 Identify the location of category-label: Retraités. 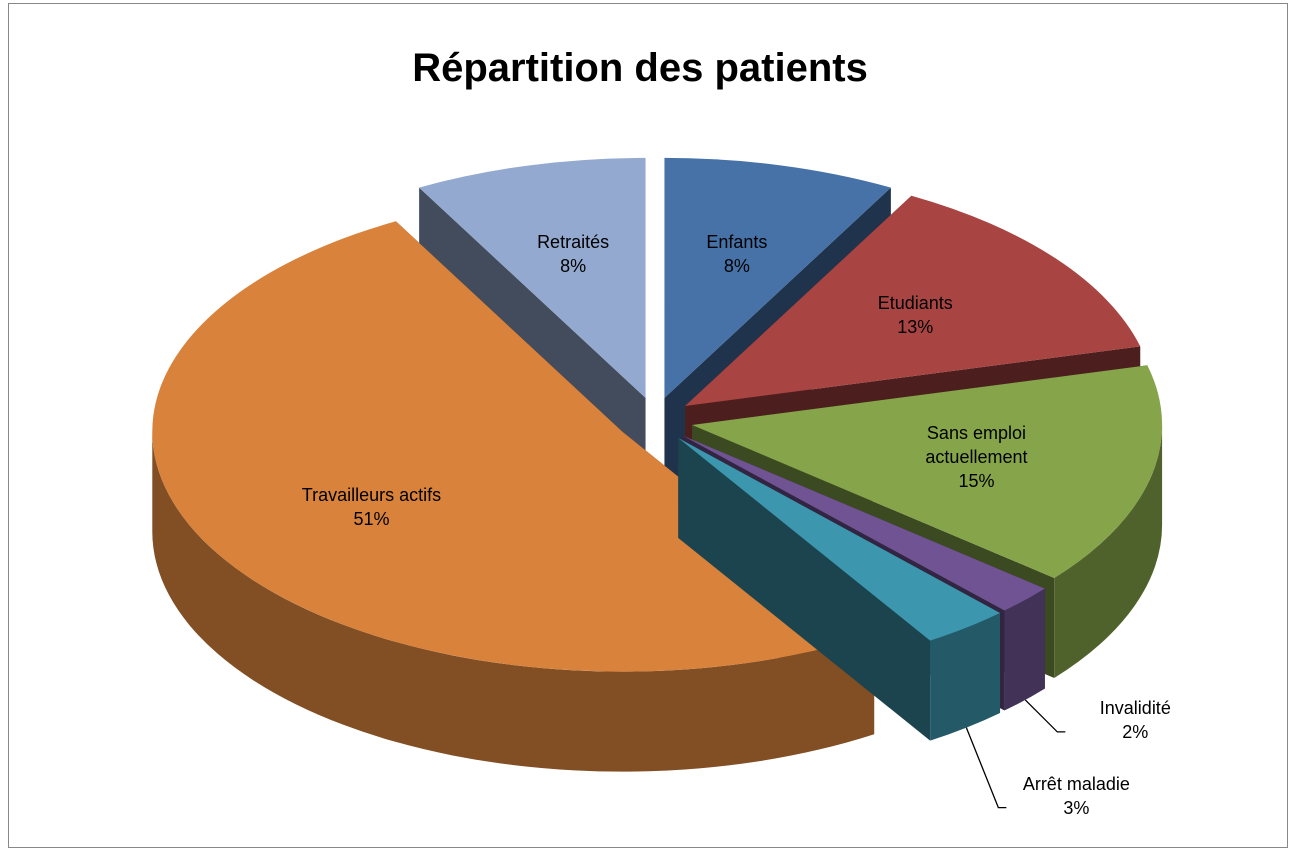
(573, 241).